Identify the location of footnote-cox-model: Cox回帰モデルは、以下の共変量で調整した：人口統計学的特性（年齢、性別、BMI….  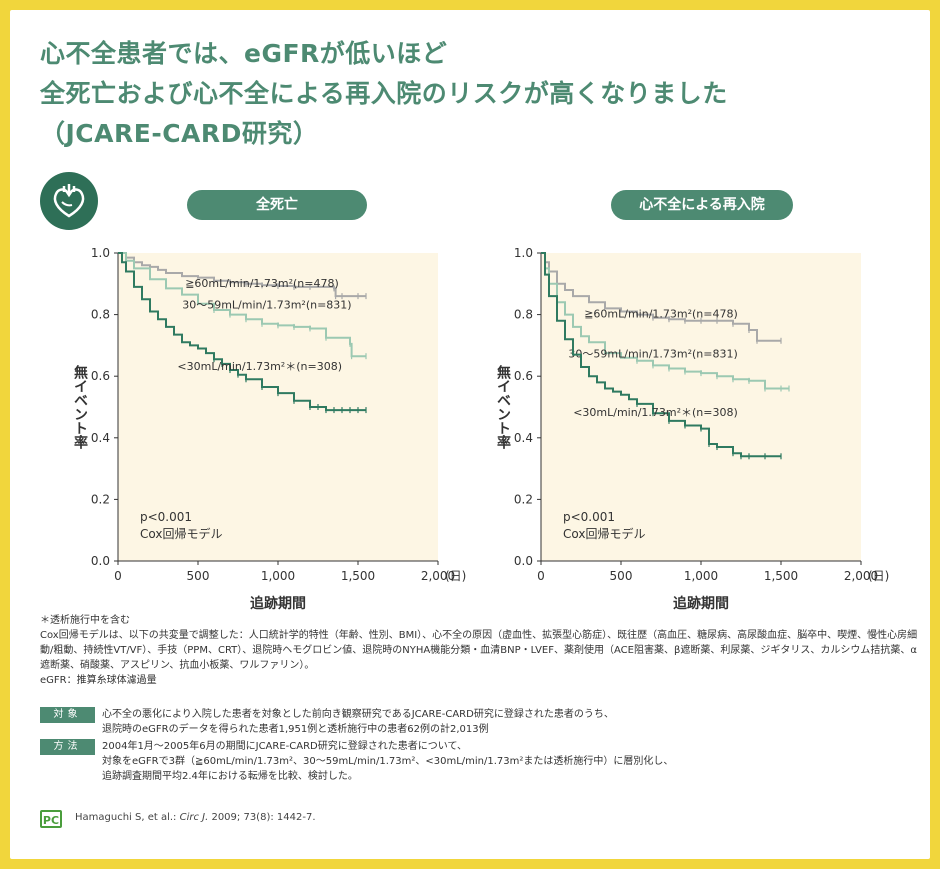
(479, 650).